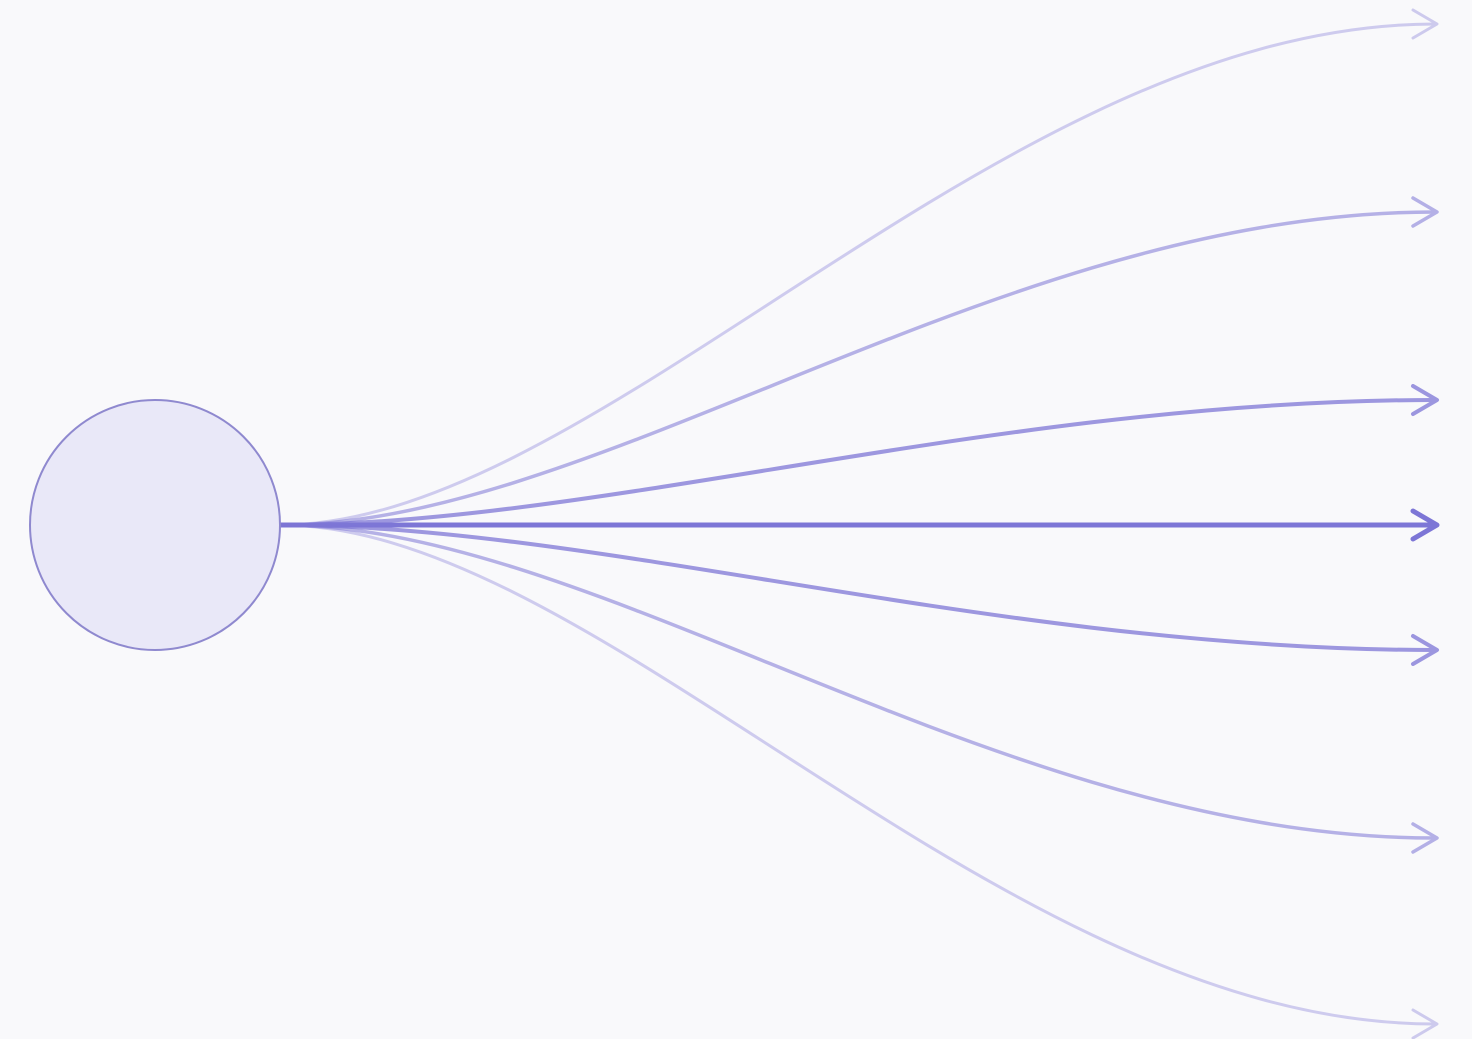 Image resolution: width=1472 pixels, height=1039 pixels. I want to click on edge-4-arrowhead, so click(1425, 525).